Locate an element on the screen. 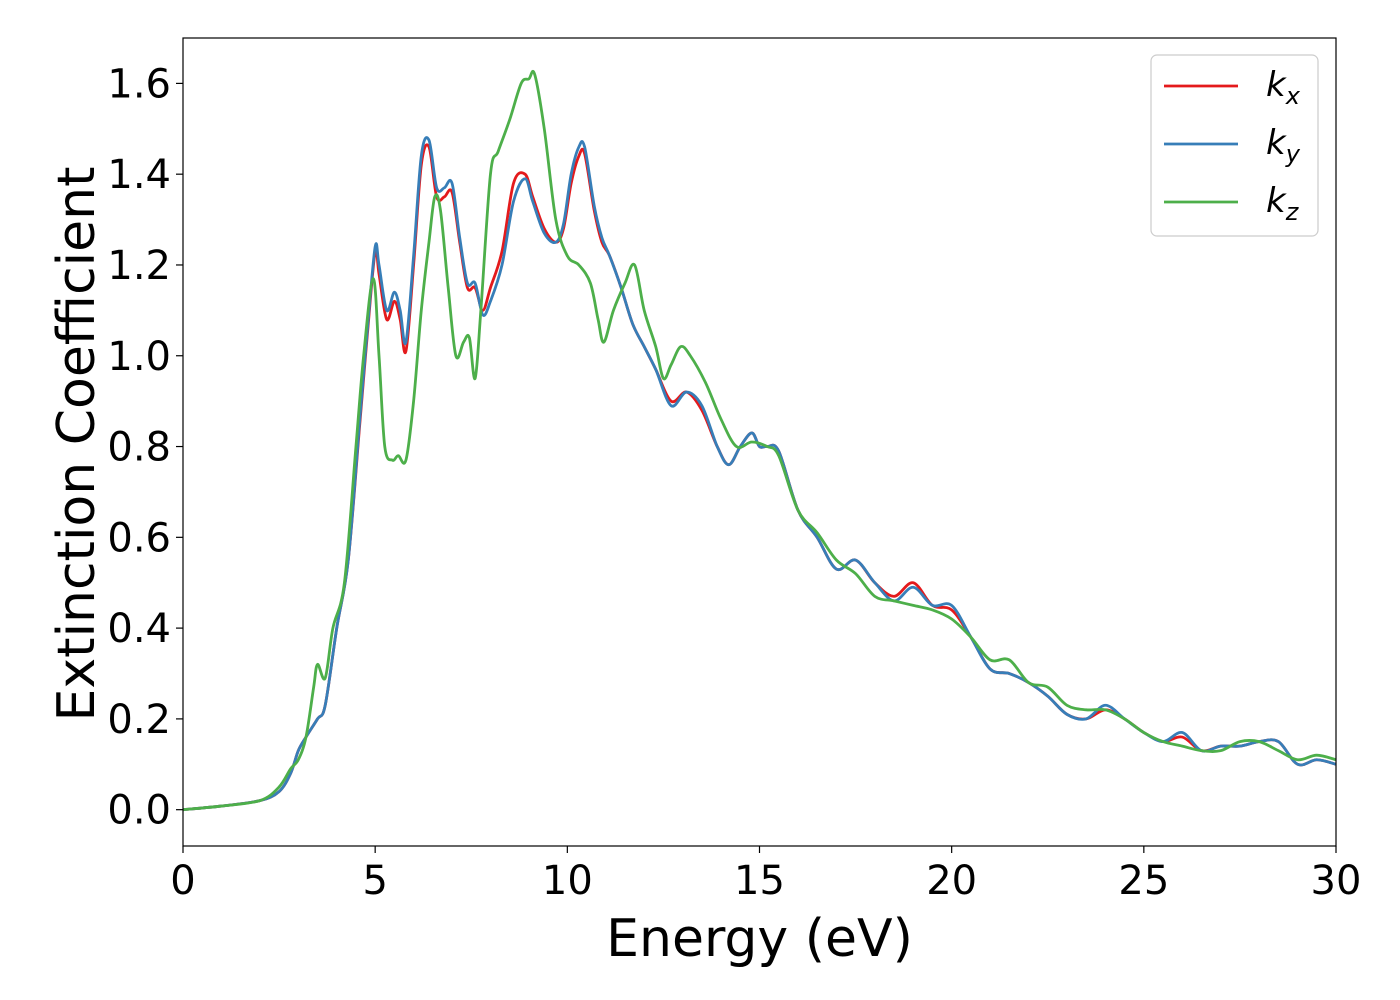 The width and height of the screenshot is (1400, 1000). y-tick-label: 0.2 is located at coordinates (139, 720).